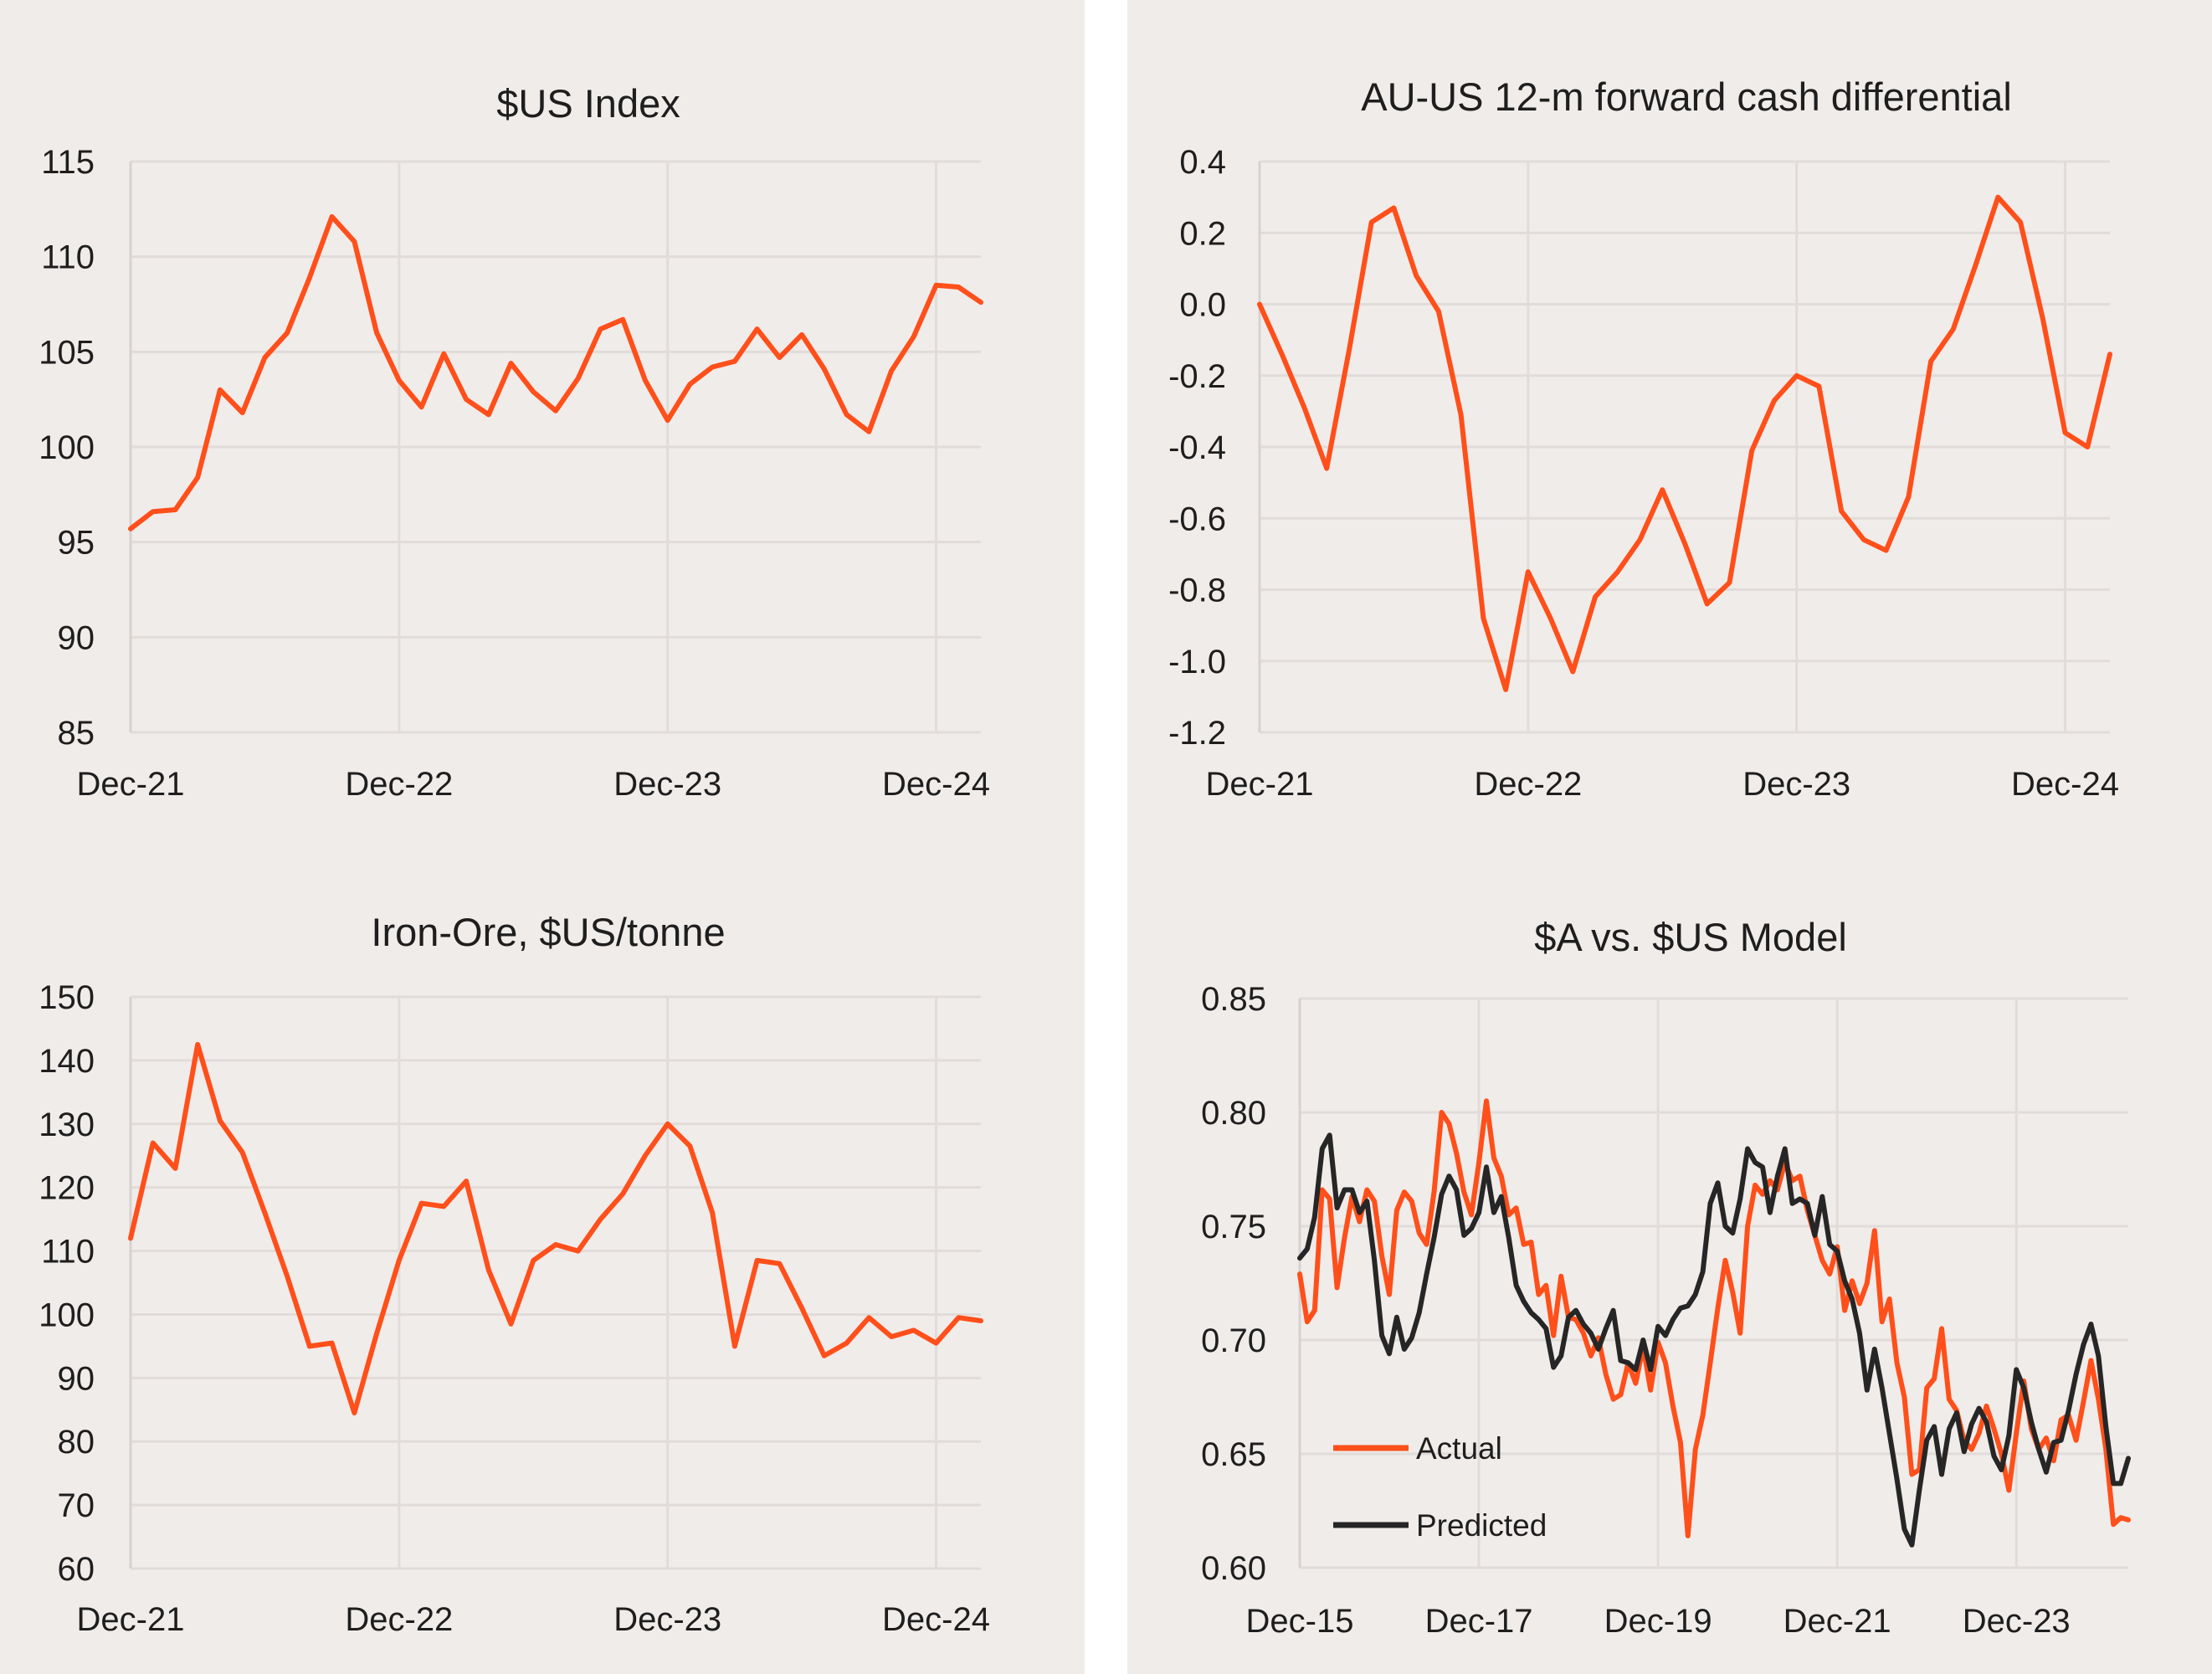 Image resolution: width=2212 pixels, height=1674 pixels. What do you see at coordinates (66, 997) in the screenshot?
I see `y-tick-label: 150` at bounding box center [66, 997].